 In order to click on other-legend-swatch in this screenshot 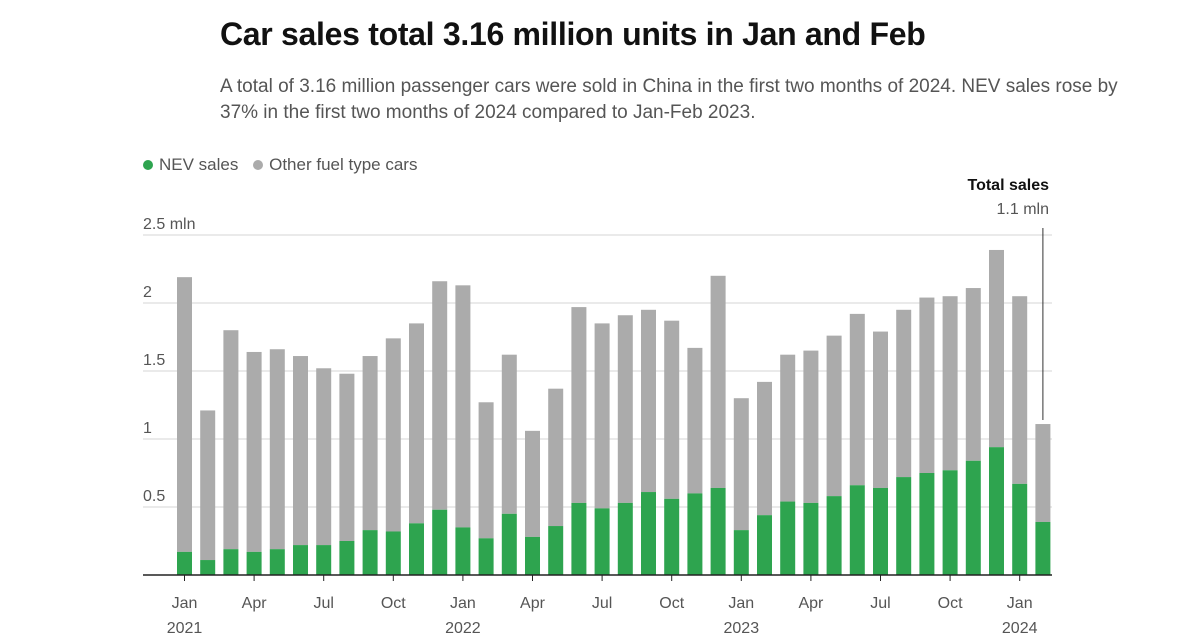, I will do `click(258, 165)`.